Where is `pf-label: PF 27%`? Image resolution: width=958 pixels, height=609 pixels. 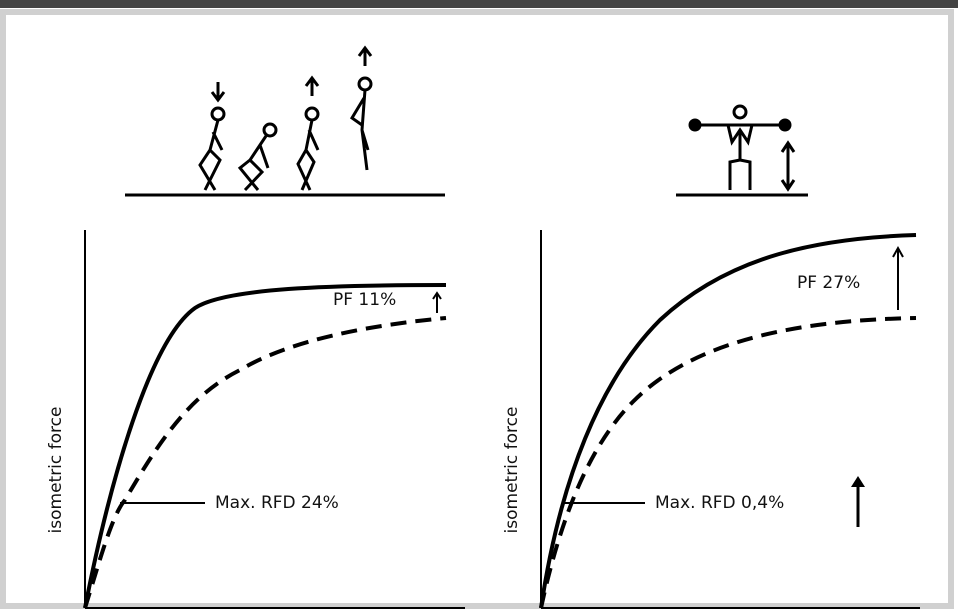 pf-label: PF 27% is located at coordinates (828, 283).